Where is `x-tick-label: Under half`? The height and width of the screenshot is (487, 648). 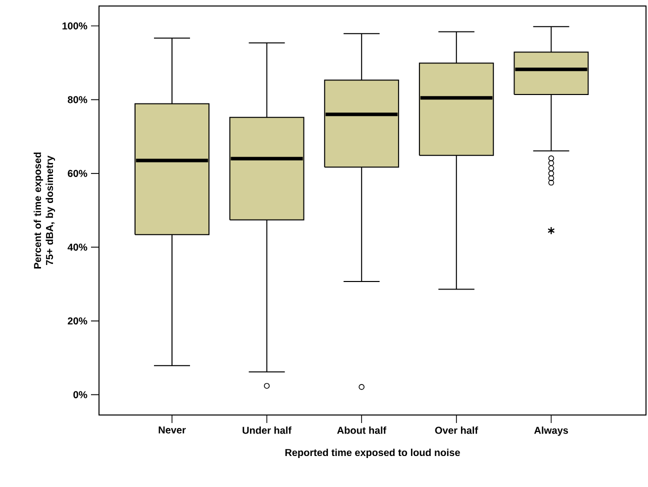
x-tick-label: Under half is located at coordinates (267, 430).